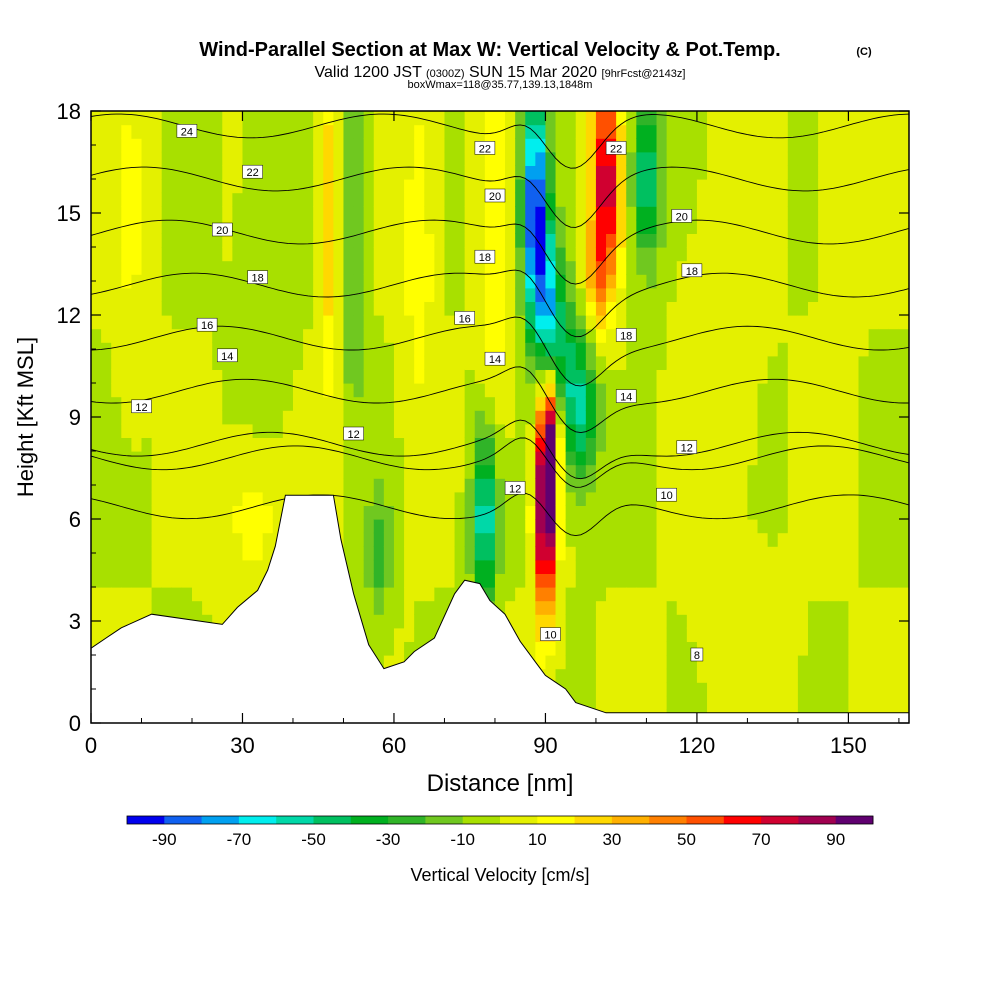 This screenshot has width=1000, height=1000. Describe the element at coordinates (227, 357) in the screenshot. I see `svg-text: 14` at that location.